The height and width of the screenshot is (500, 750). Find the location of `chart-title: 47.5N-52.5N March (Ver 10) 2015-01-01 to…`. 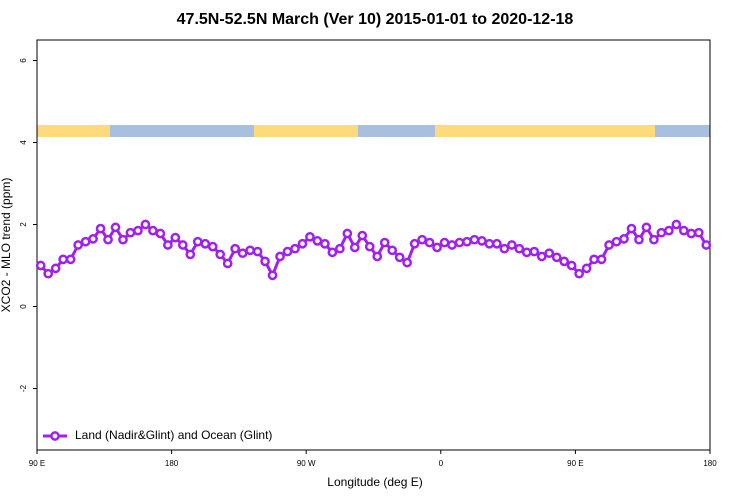

chart-title: 47.5N-52.5N March (Ver 10) 2015-01-01 to… is located at coordinates (375, 19).